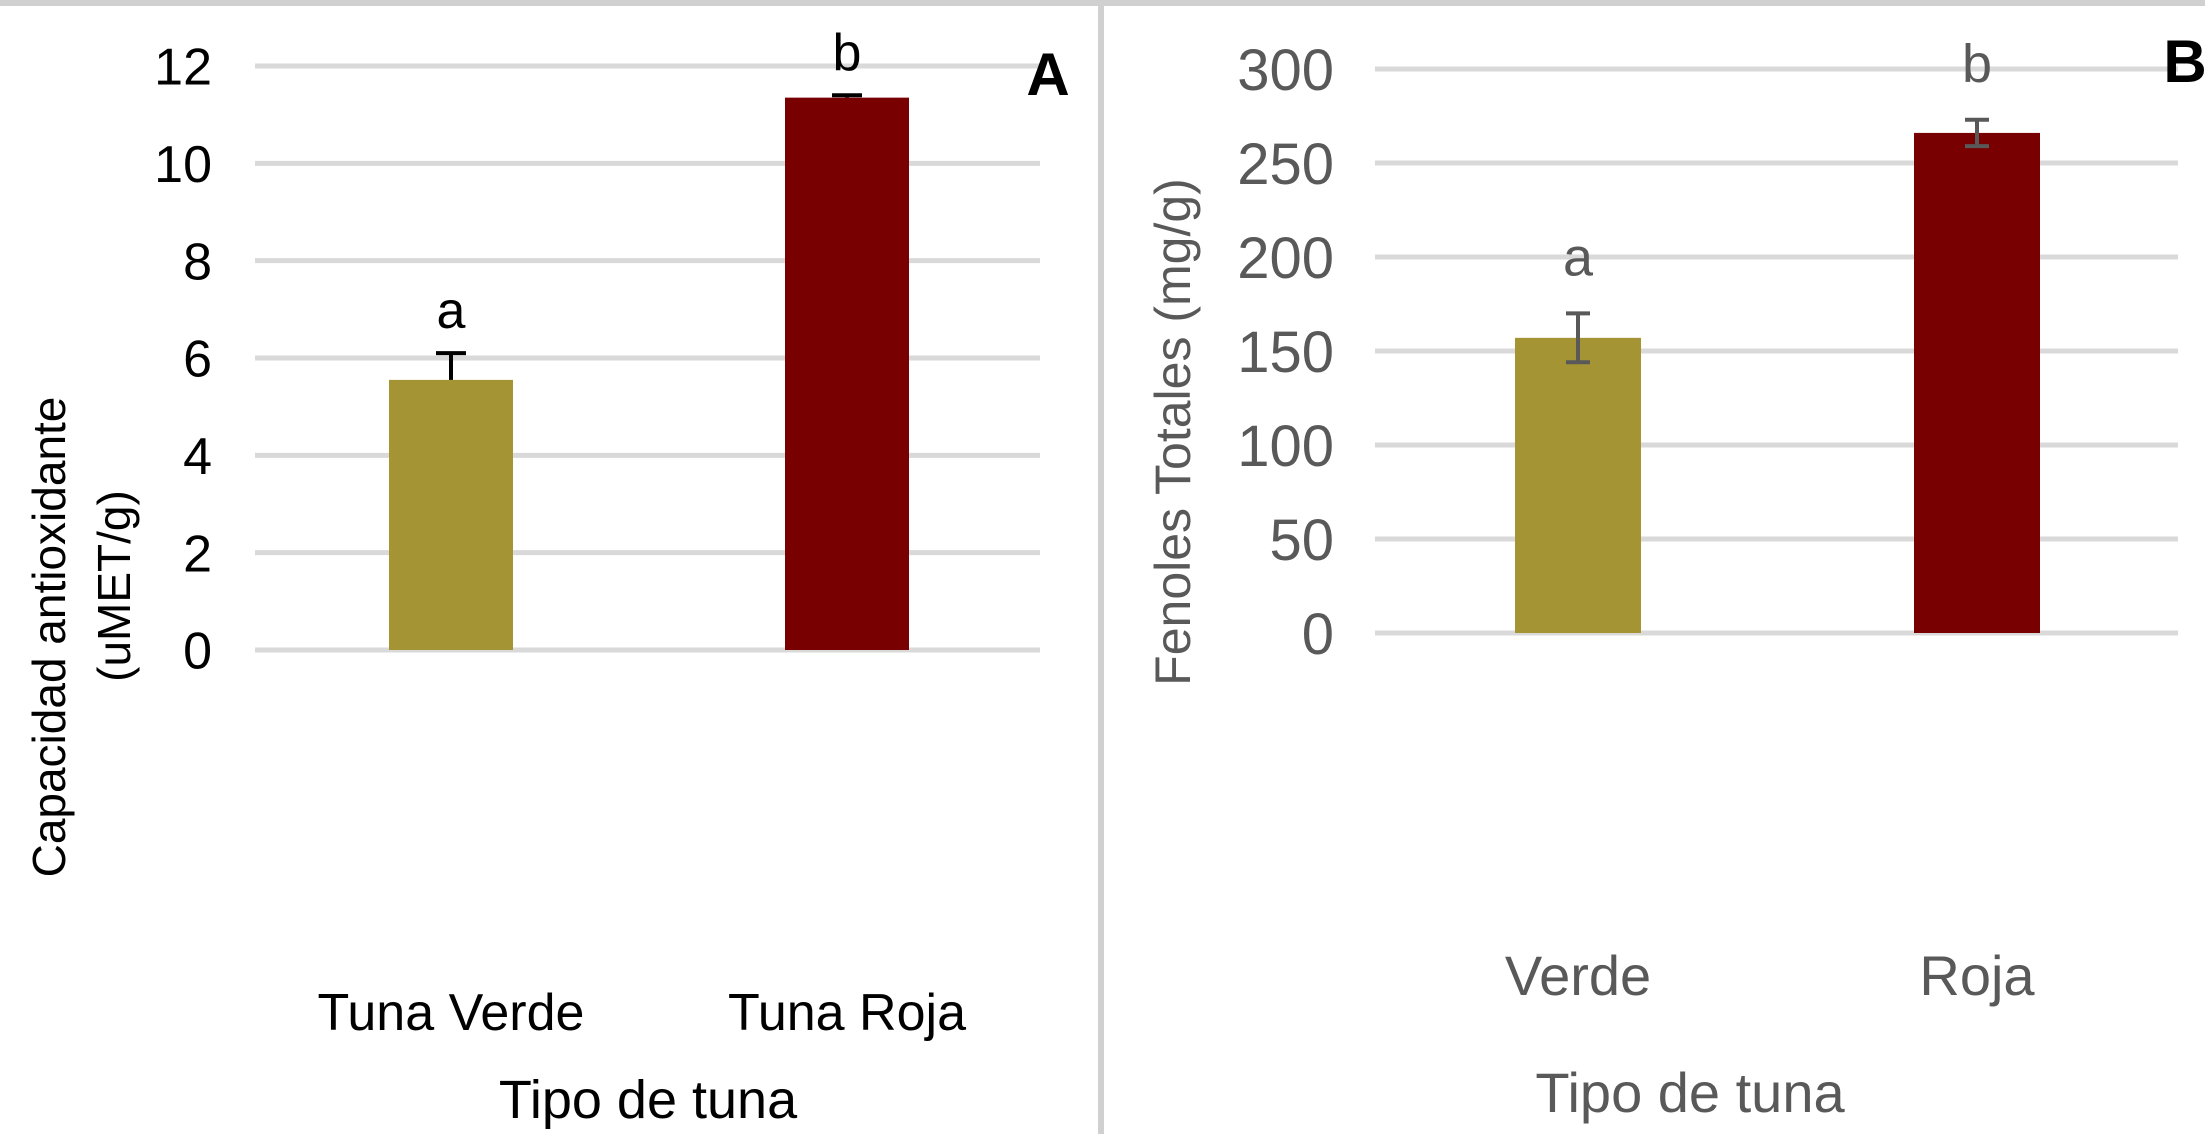 This screenshot has height=1134, width=2205. Describe the element at coordinates (1301, 540) in the screenshot. I see `panel-b-y-tick-label: 50` at that location.